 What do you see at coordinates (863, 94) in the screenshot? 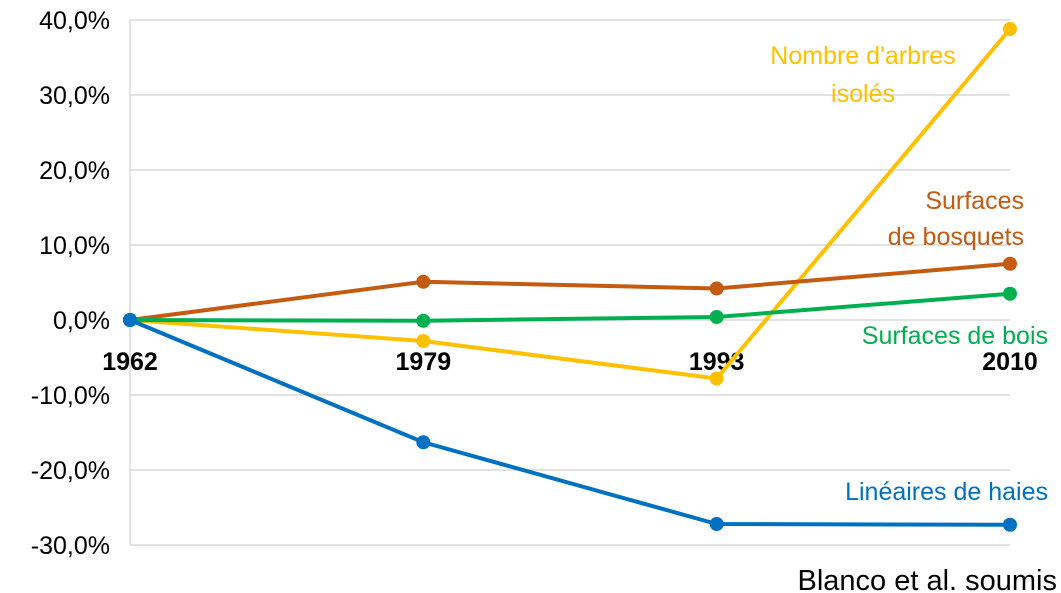
I see `series-label-line: isolés` at bounding box center [863, 94].